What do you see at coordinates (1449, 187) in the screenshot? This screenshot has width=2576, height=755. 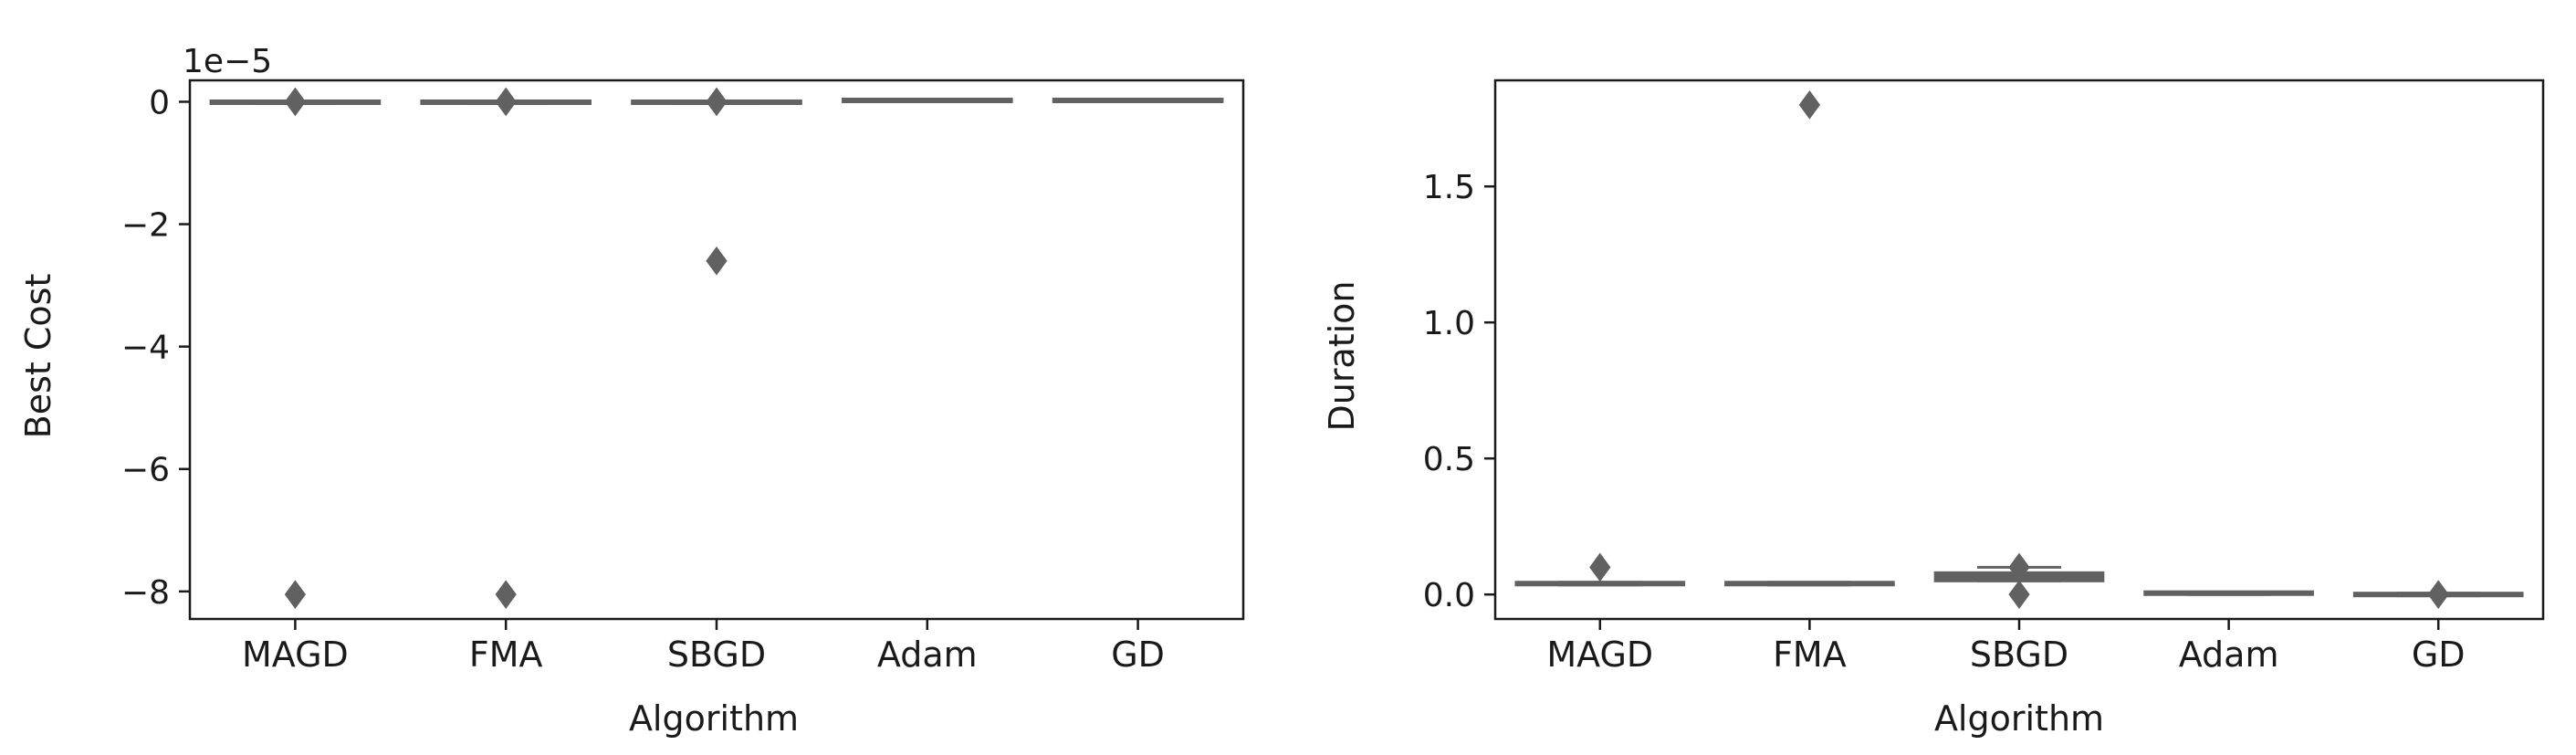 I see `y-tick-label: 1.5` at bounding box center [1449, 187].